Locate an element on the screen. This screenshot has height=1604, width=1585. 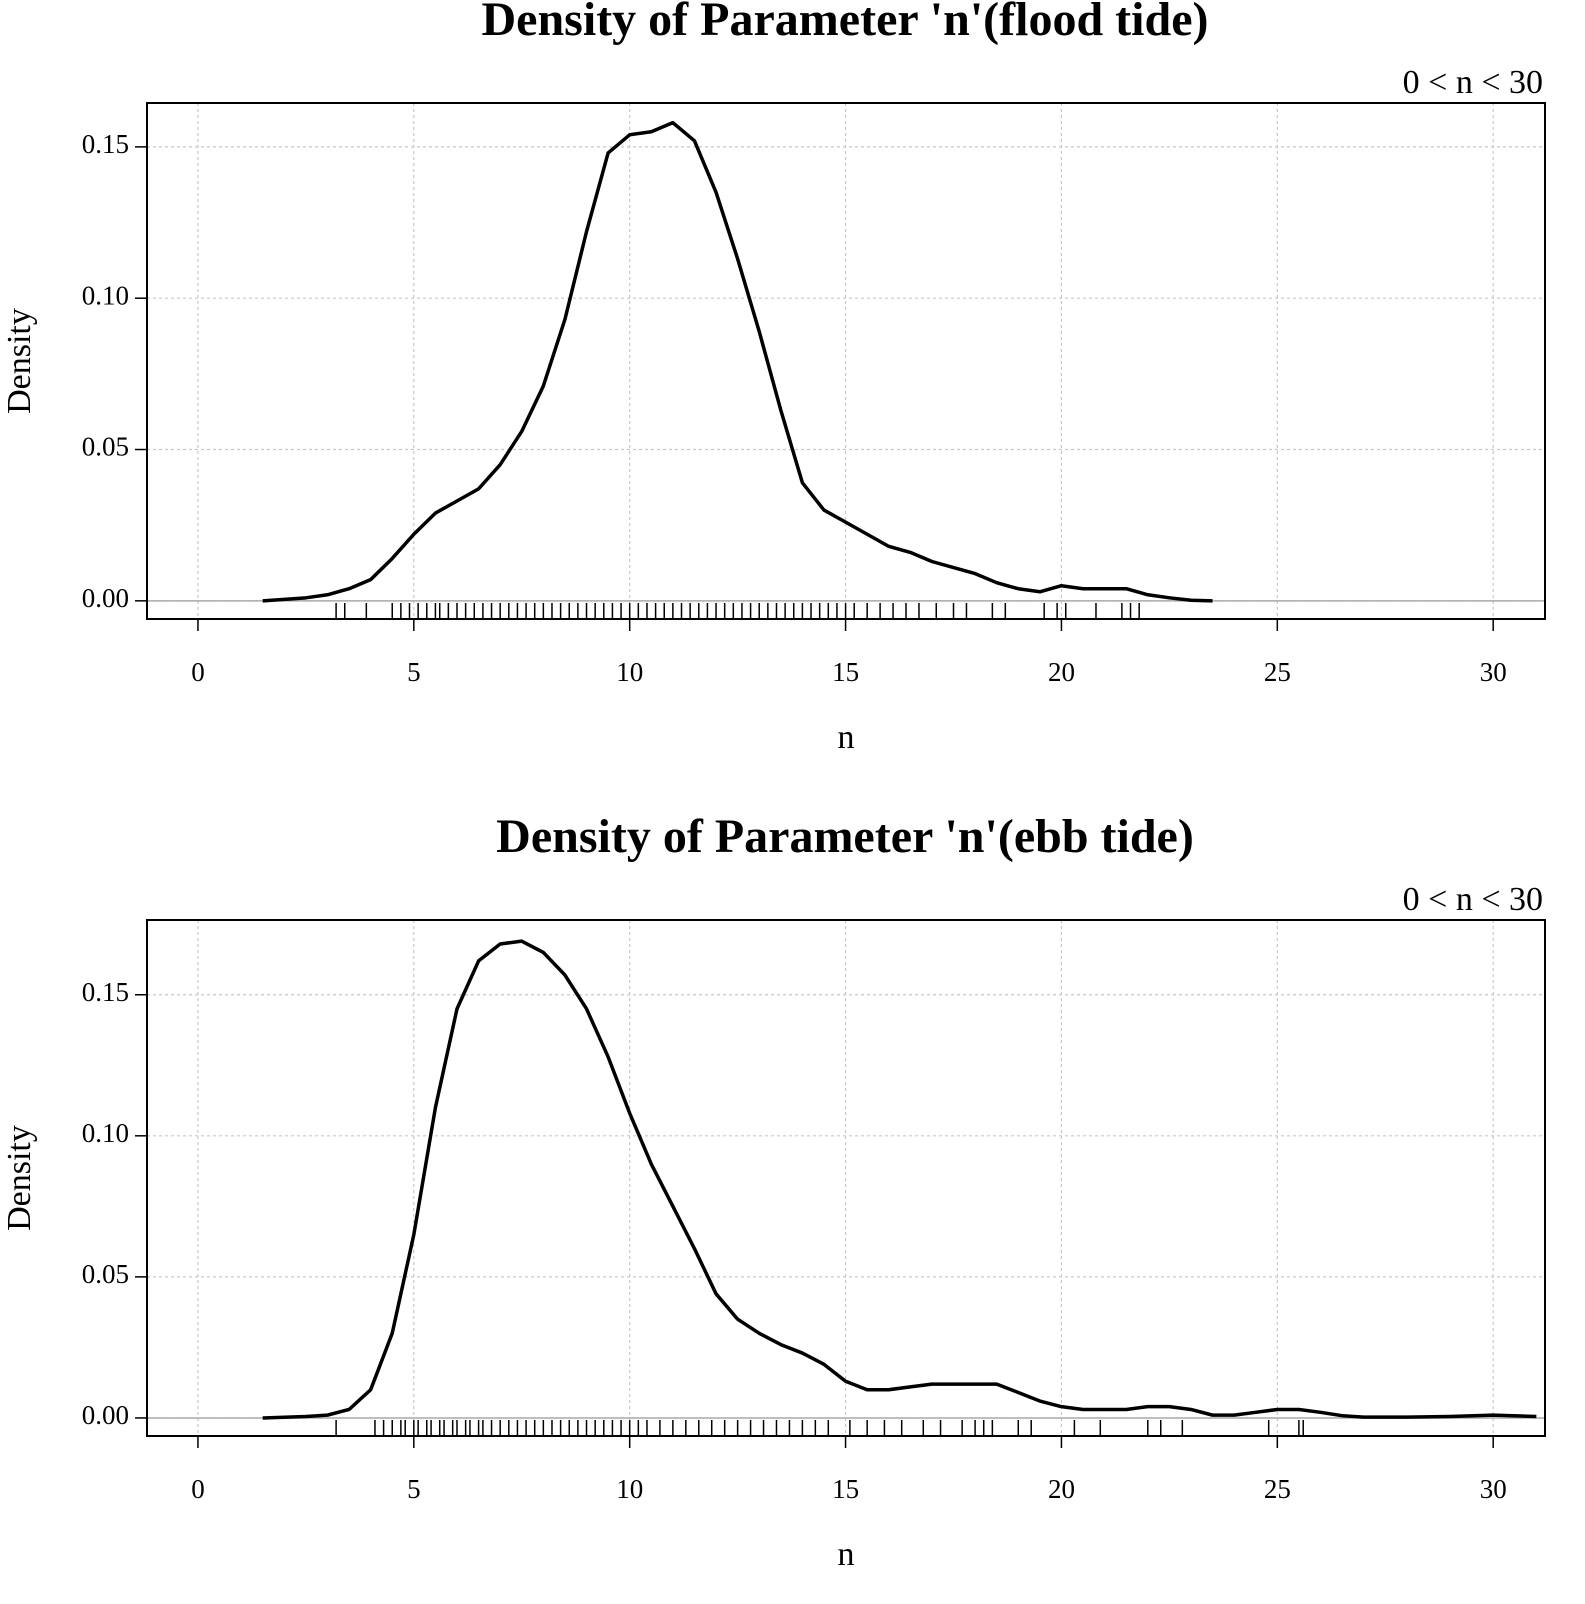
chart-title: Density of Parameter 'n'(ebb tide) is located at coordinates (845, 836).